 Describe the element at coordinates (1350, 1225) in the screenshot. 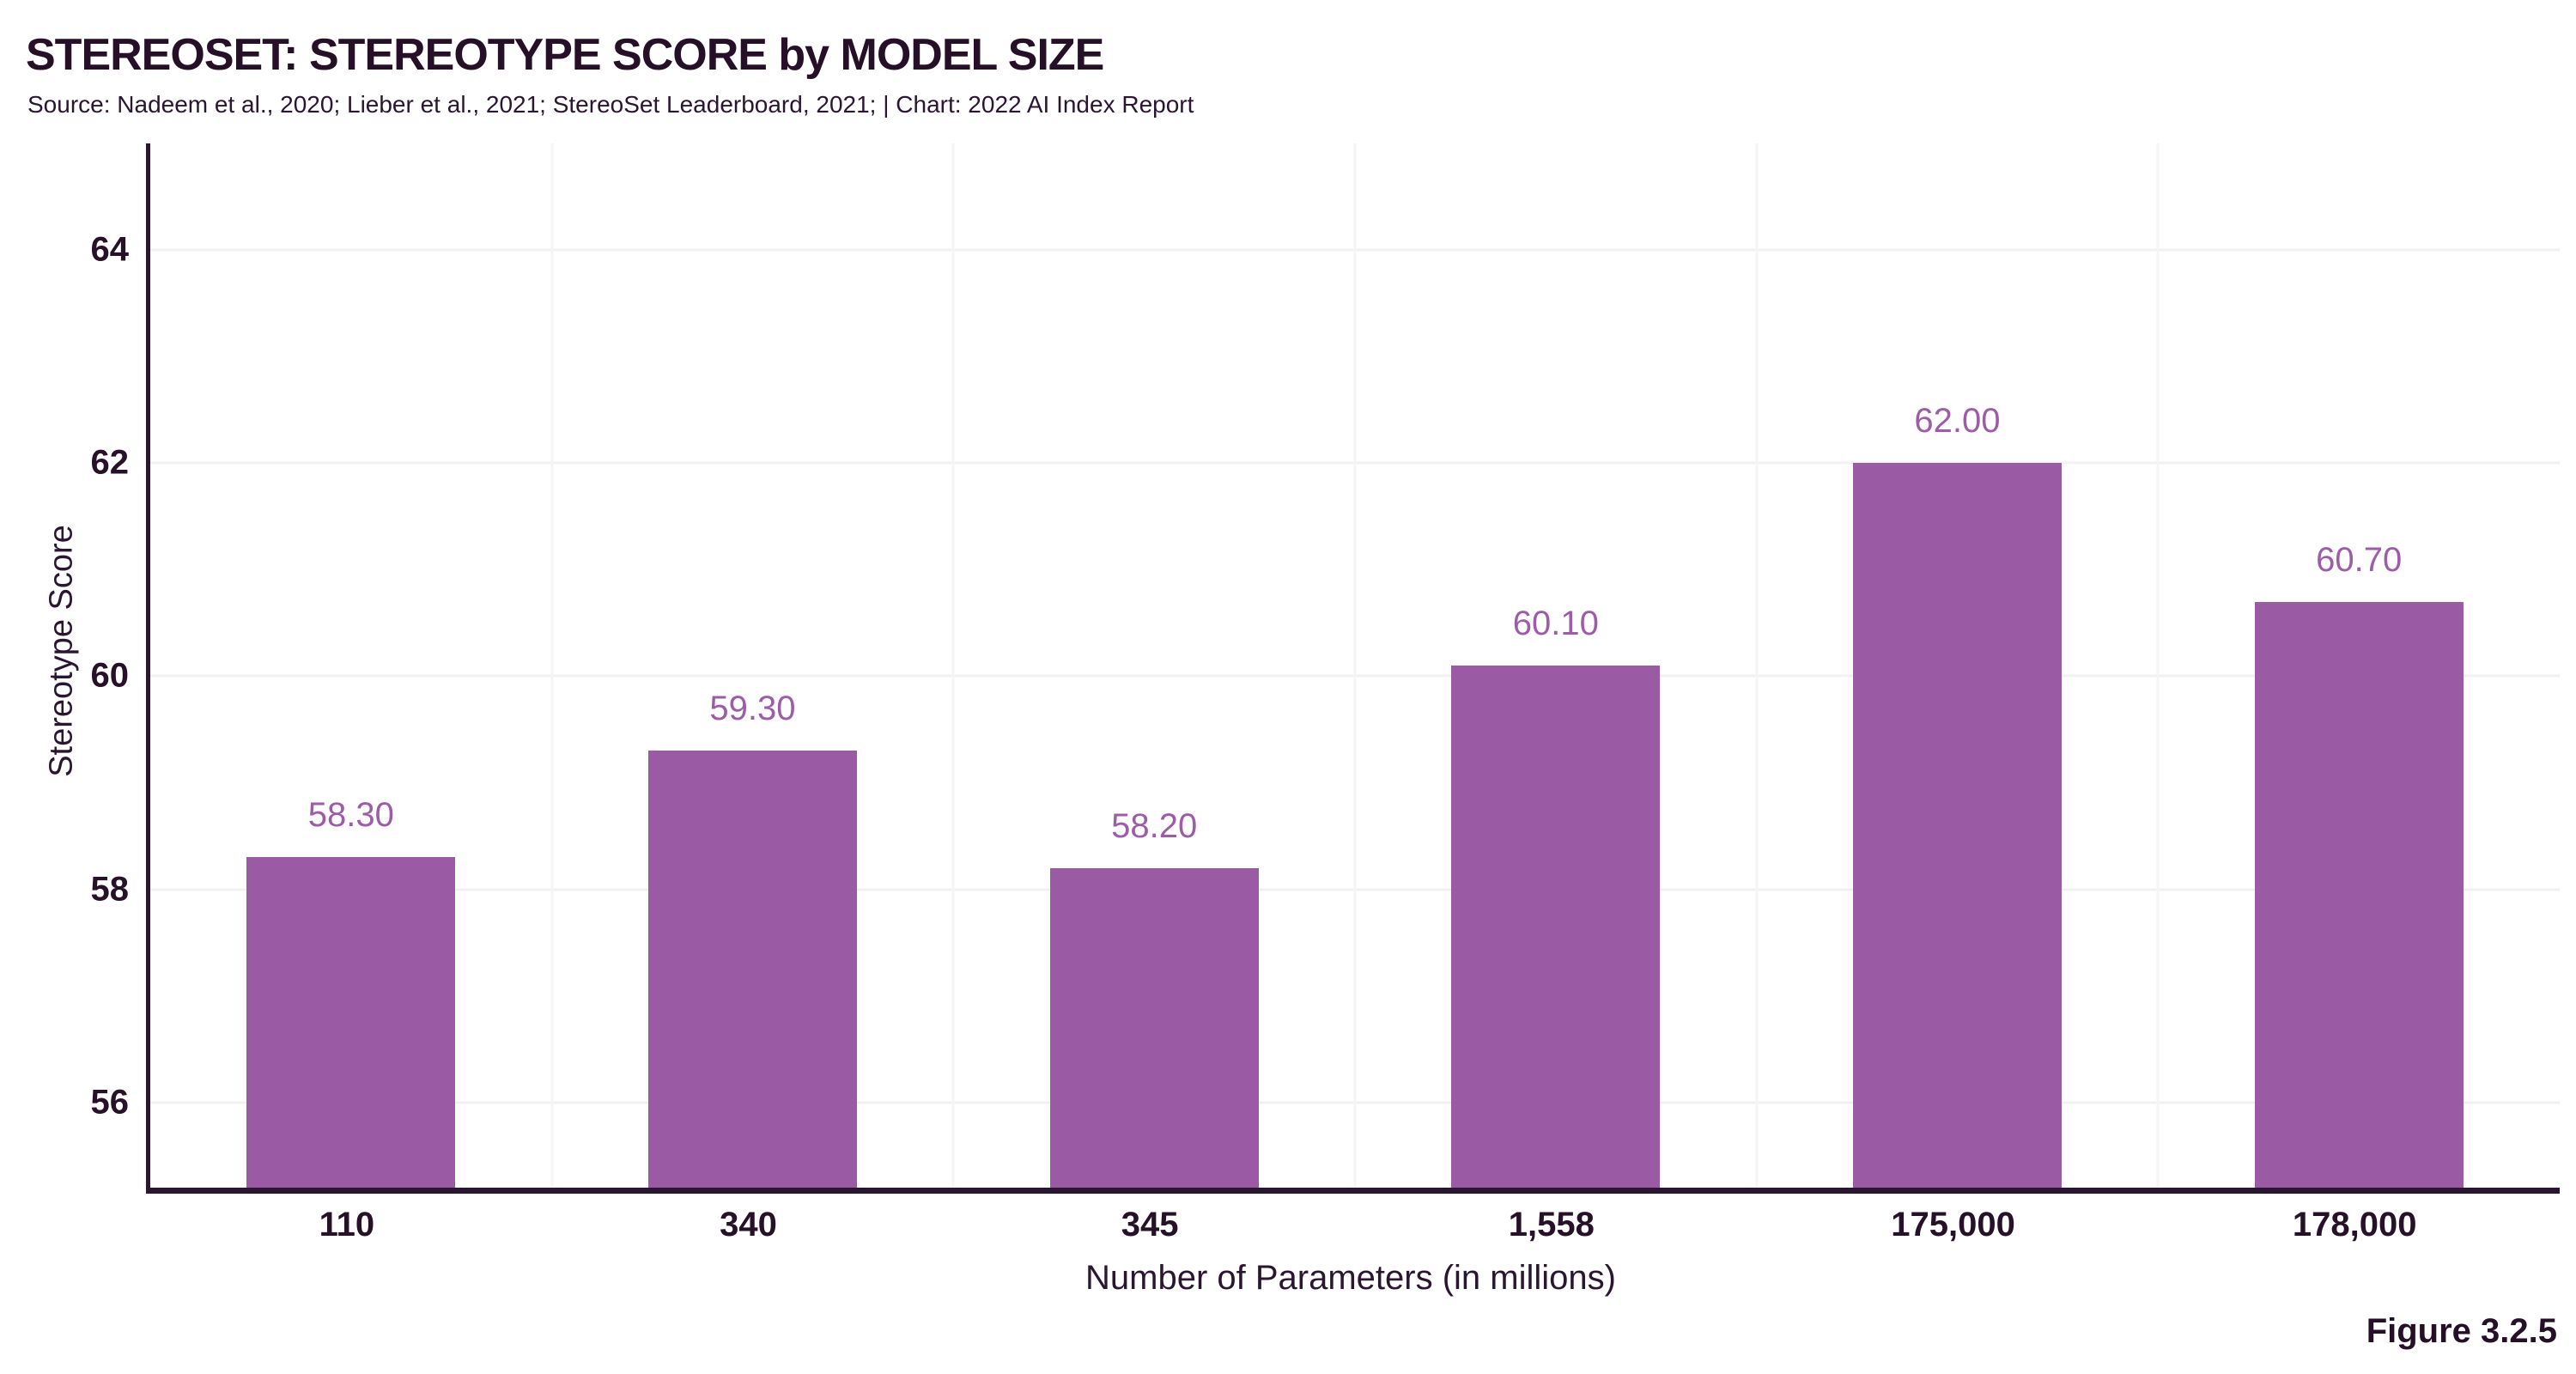

I see `x-axis-tick-labels: 110 340 345 1,558 175,000 178,000` at that location.